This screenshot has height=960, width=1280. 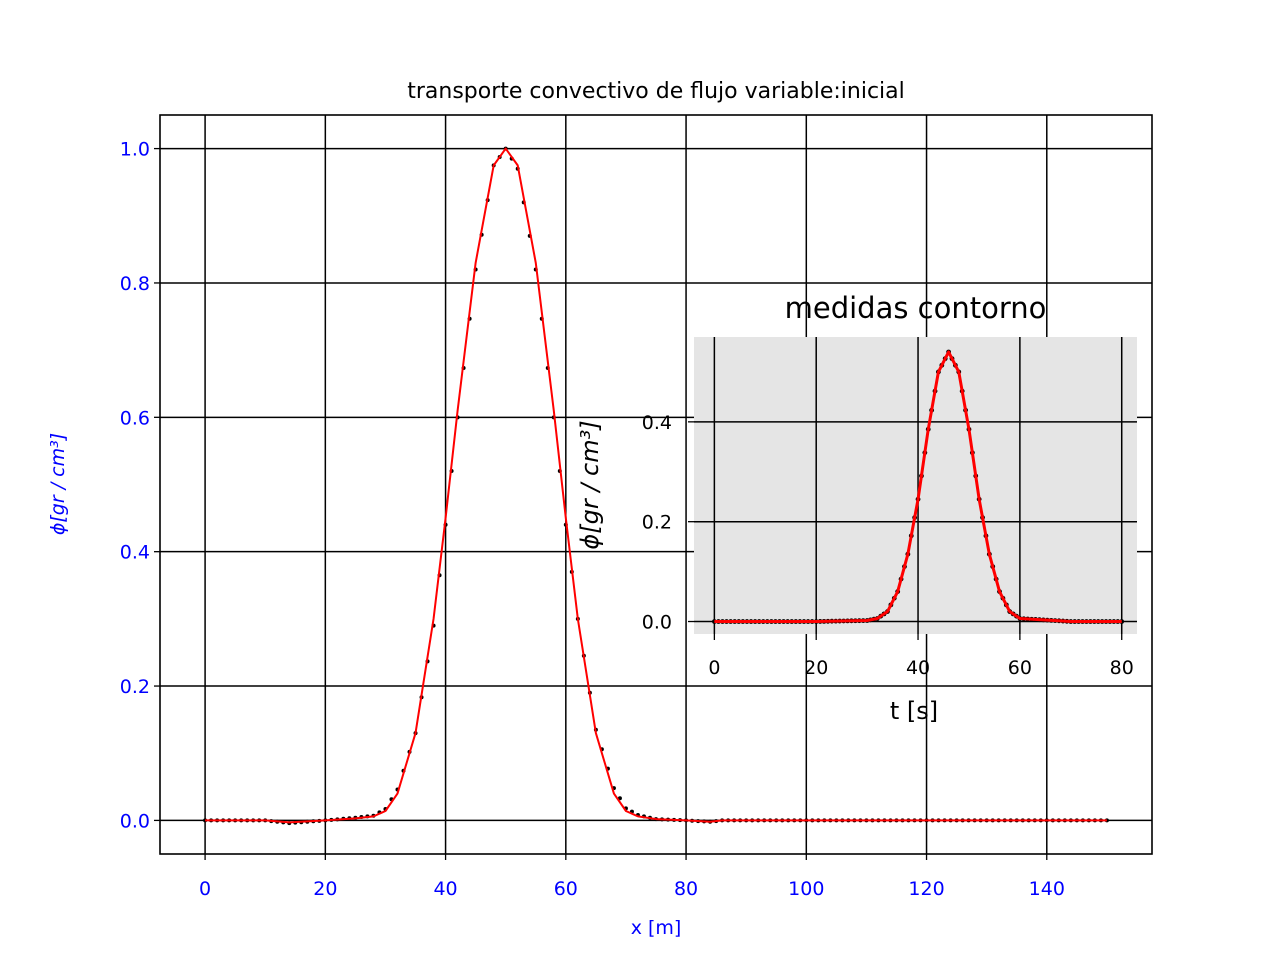 What do you see at coordinates (914, 711) in the screenshot?
I see `x-axis-label: t [s]` at bounding box center [914, 711].